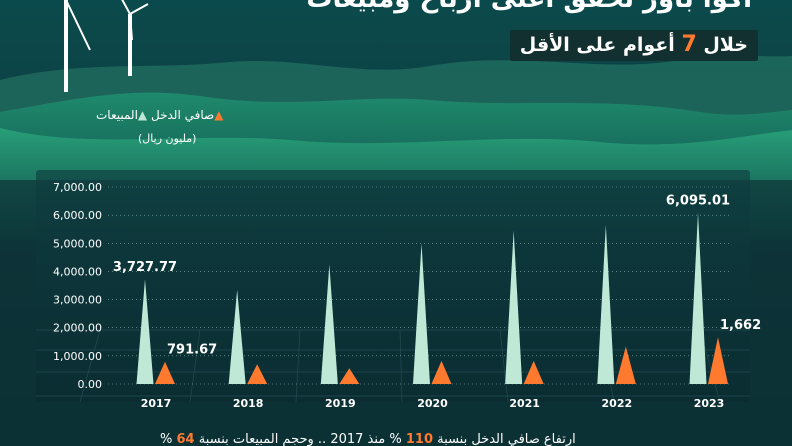 The width and height of the screenshot is (792, 446). What do you see at coordinates (182, 115) in the screenshot?
I see `net-income-legend-label: صافي الدخل` at bounding box center [182, 115].